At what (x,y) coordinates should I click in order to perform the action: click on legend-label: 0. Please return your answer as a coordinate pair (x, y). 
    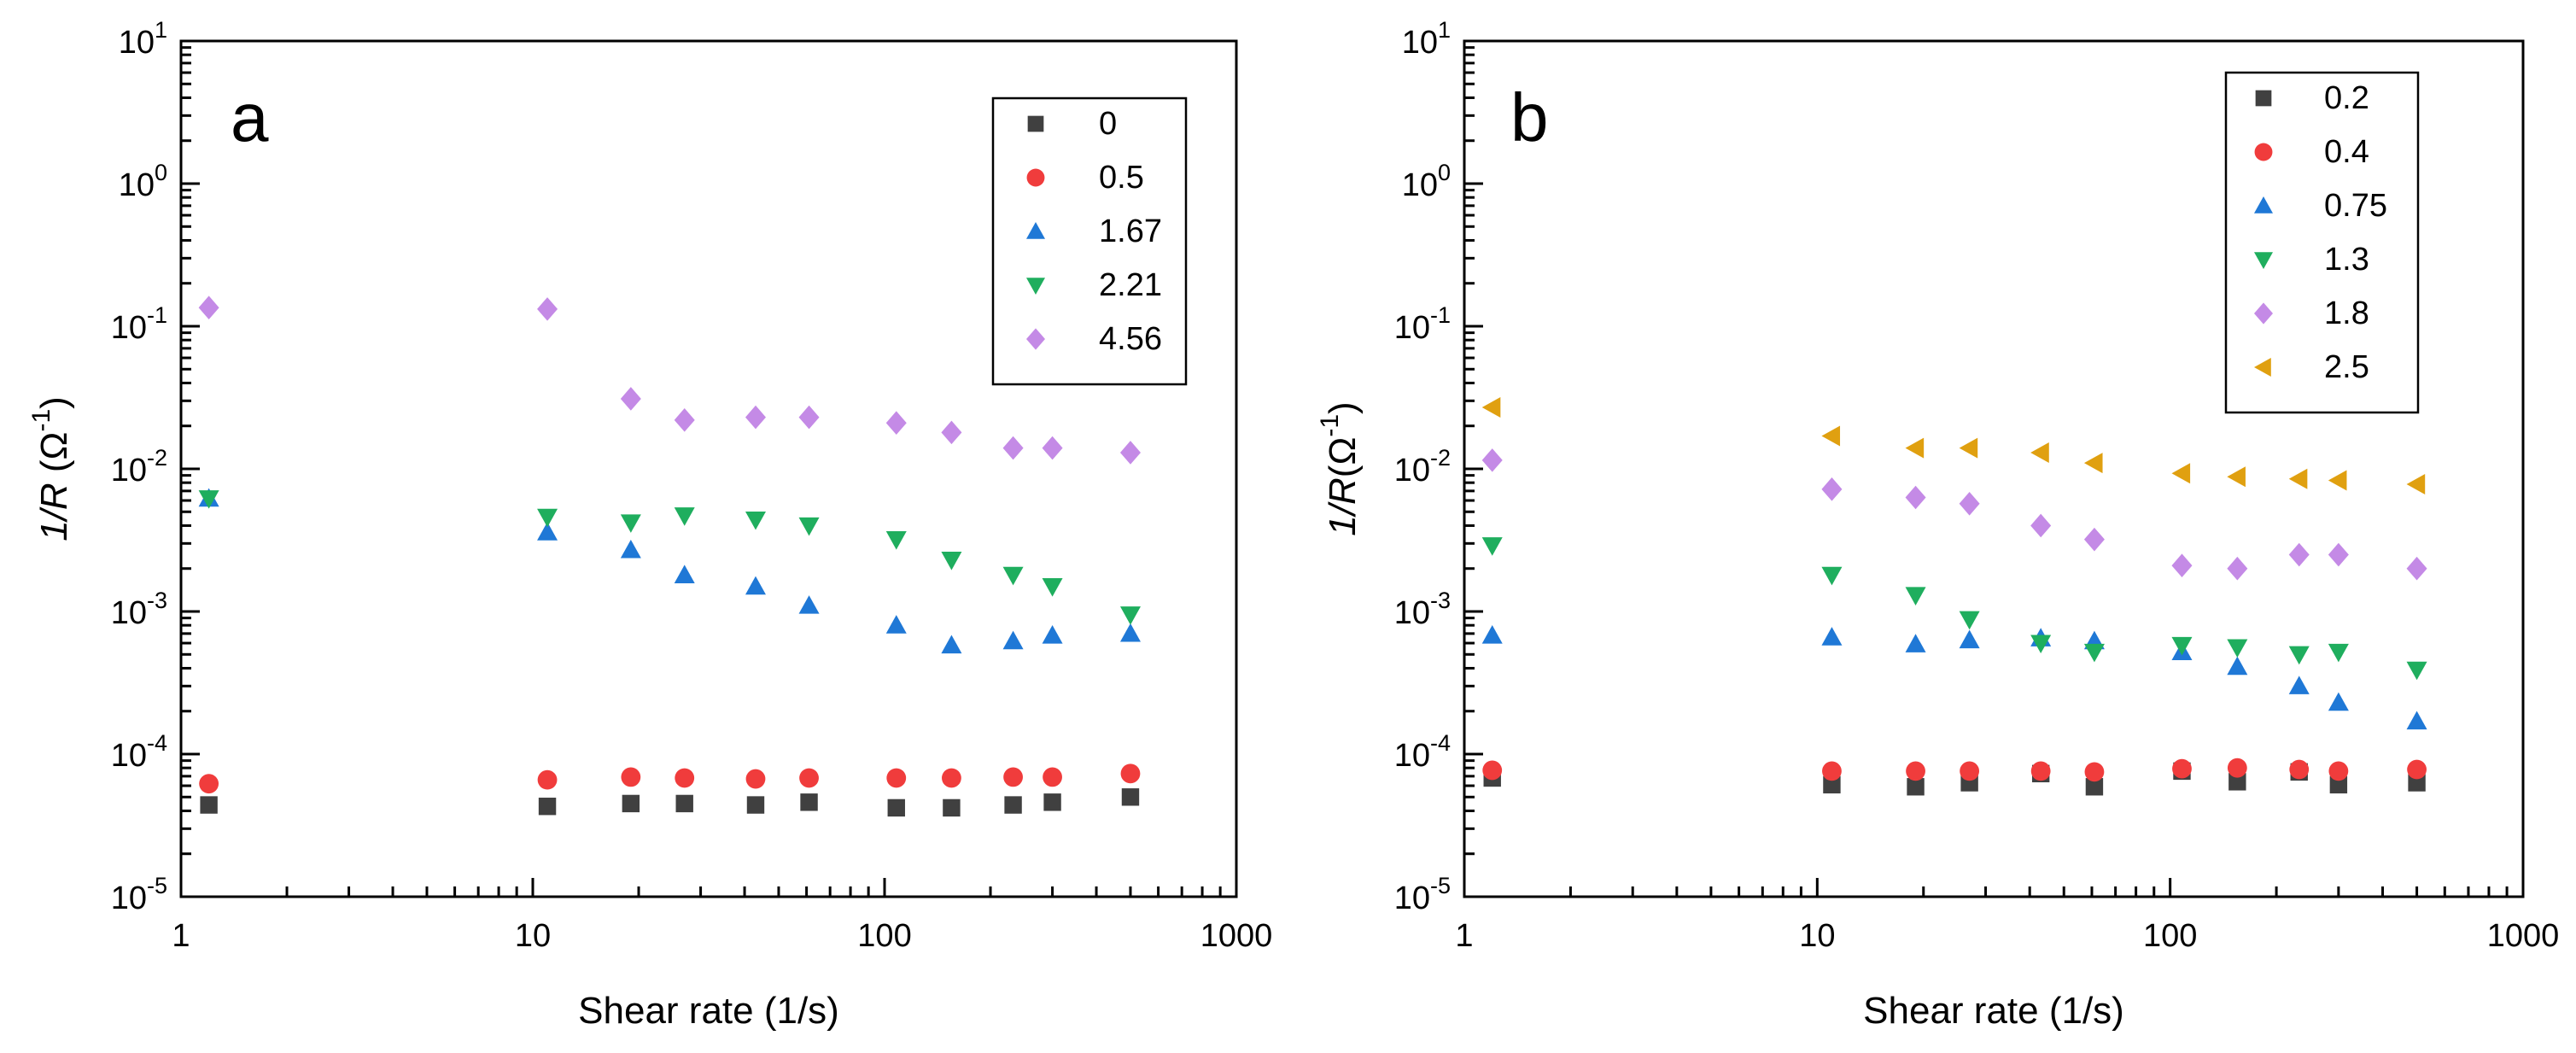
    Looking at the image, I should click on (1108, 124).